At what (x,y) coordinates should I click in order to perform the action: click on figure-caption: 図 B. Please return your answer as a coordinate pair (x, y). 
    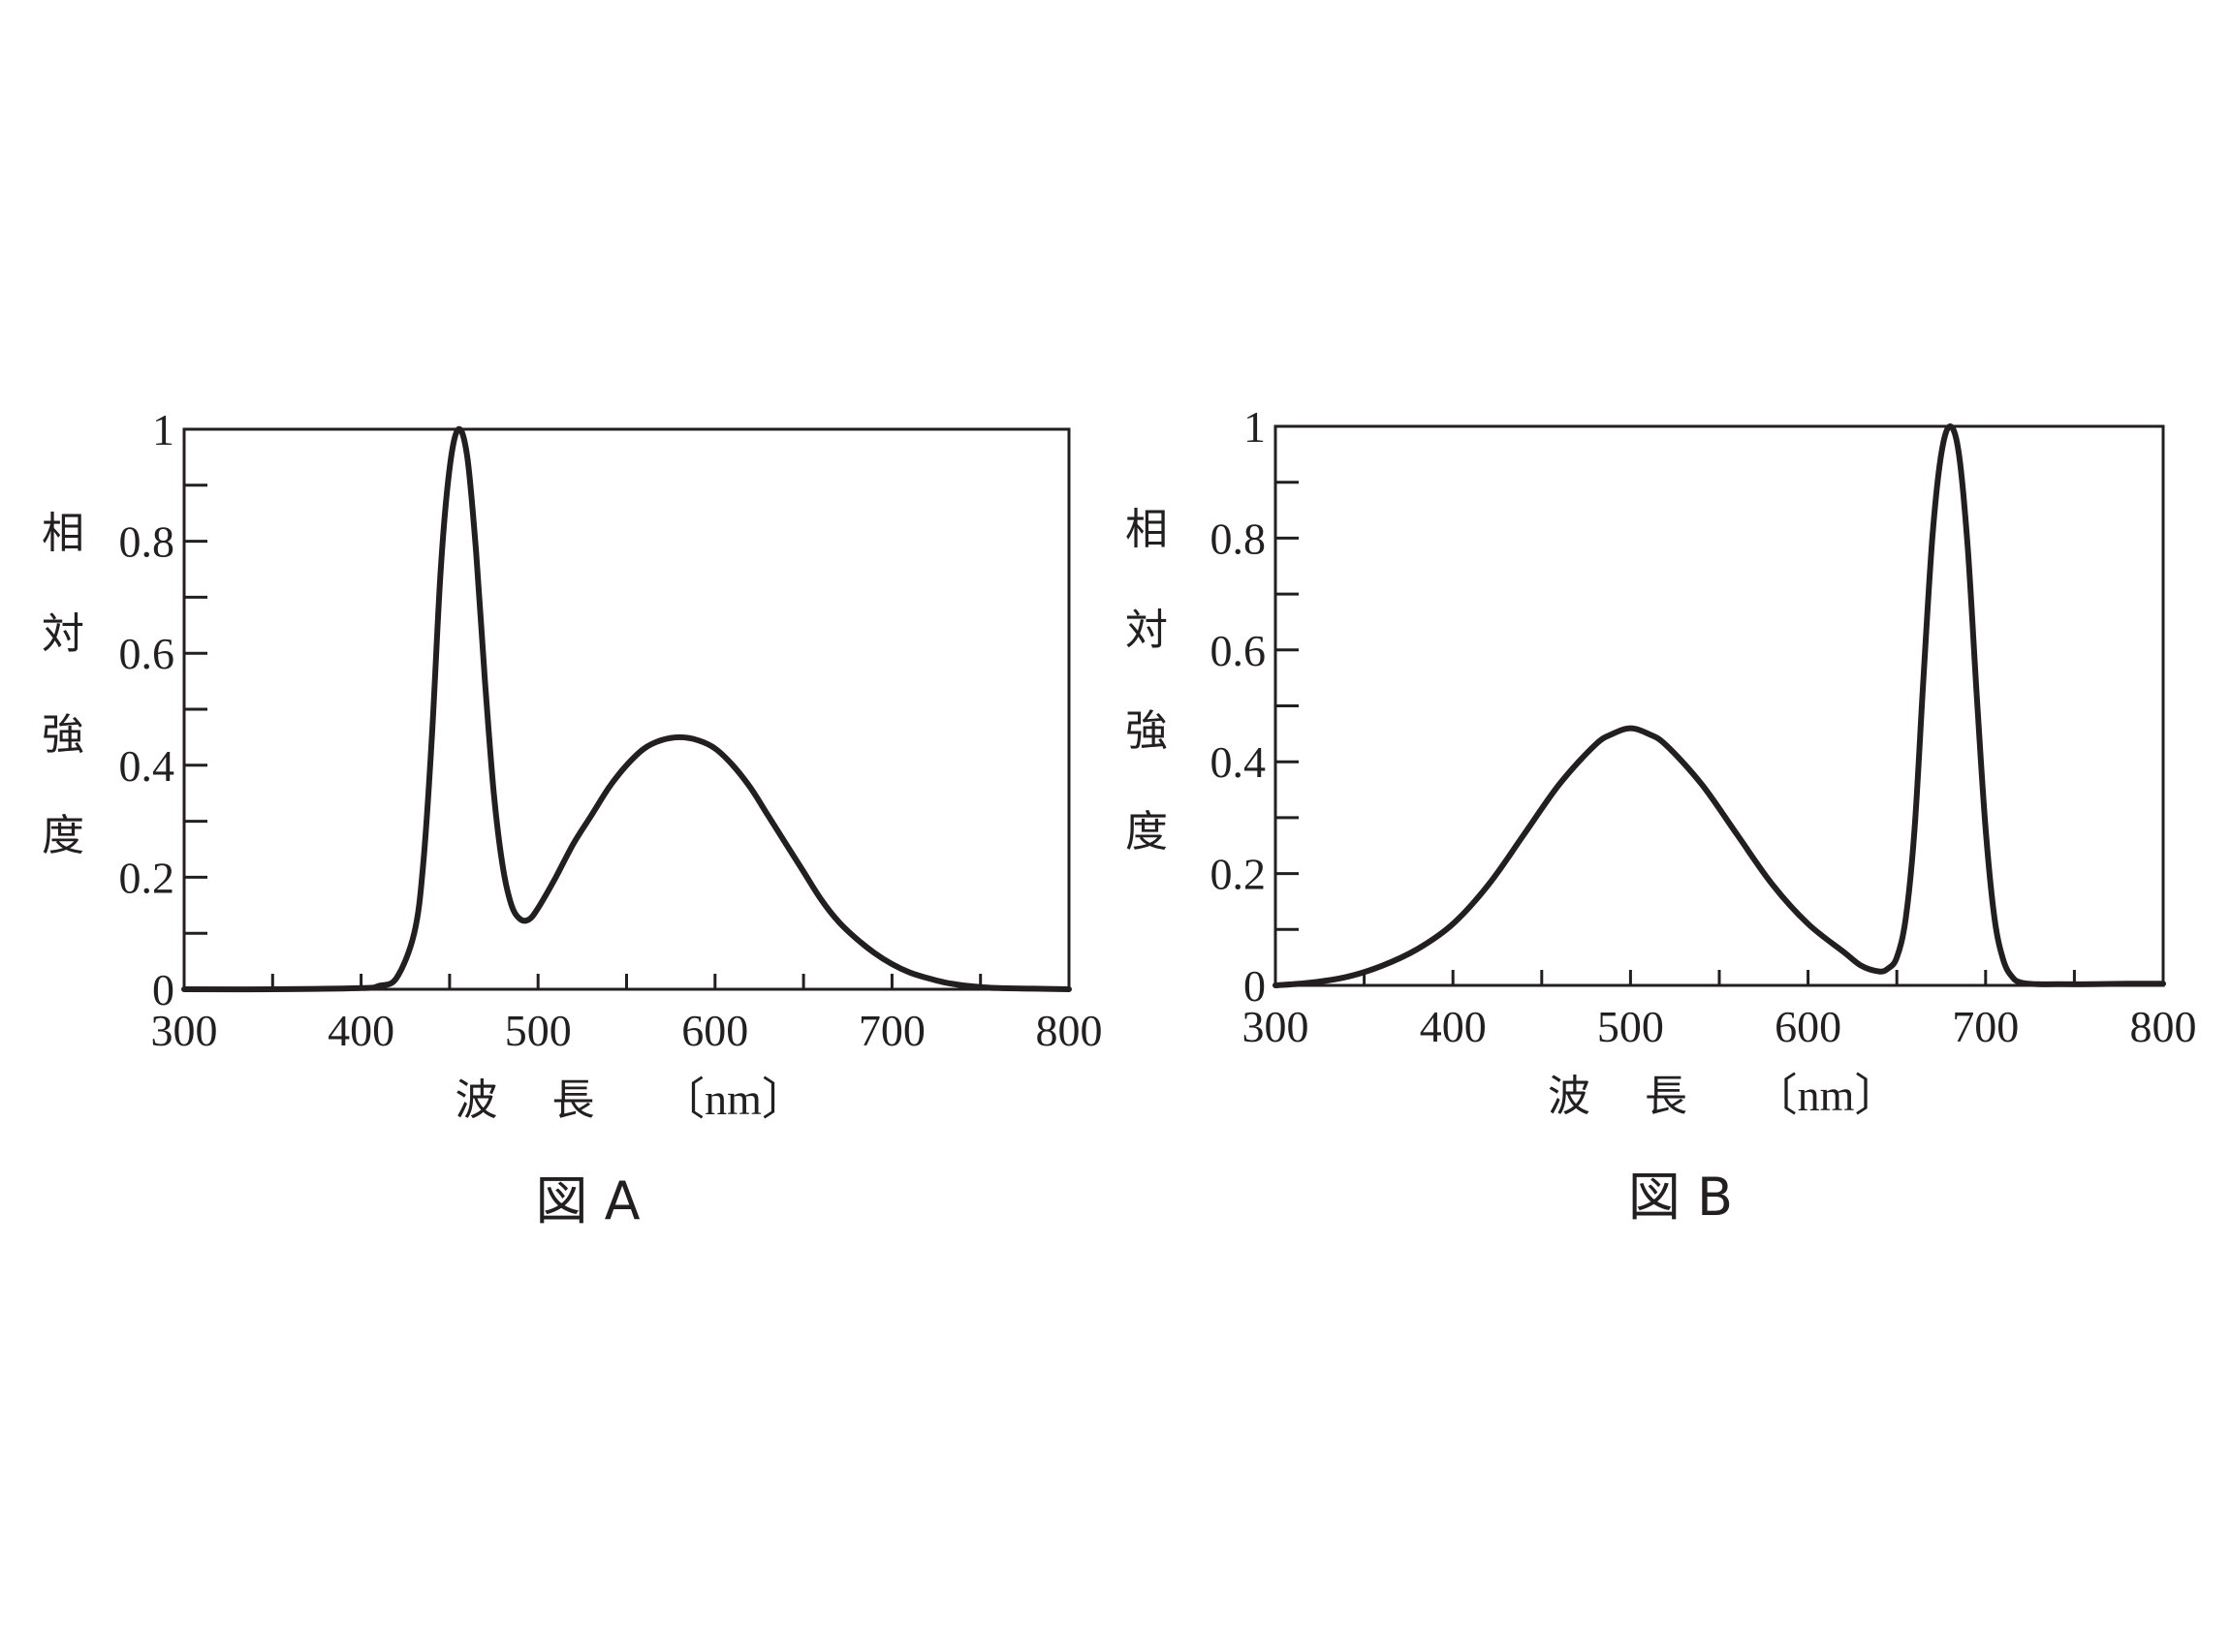
    Looking at the image, I should click on (1681, 1197).